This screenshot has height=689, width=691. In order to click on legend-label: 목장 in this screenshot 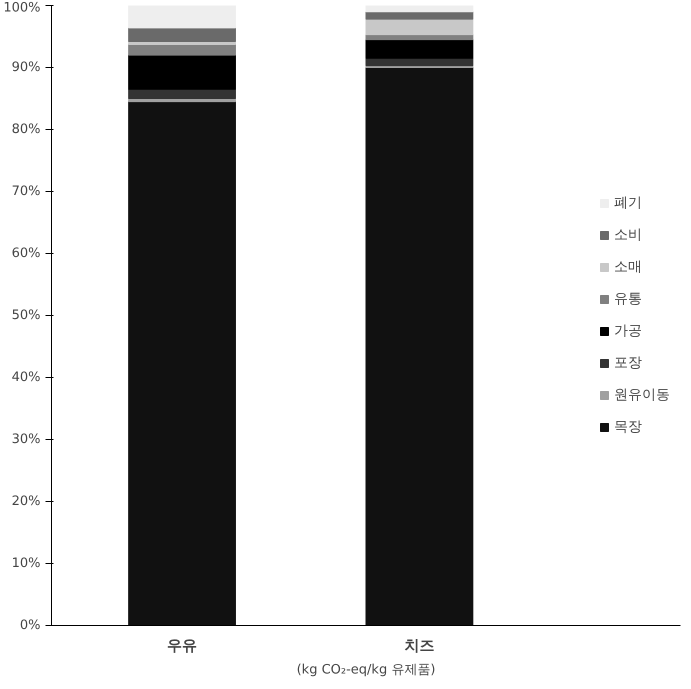, I will do `click(628, 427)`.